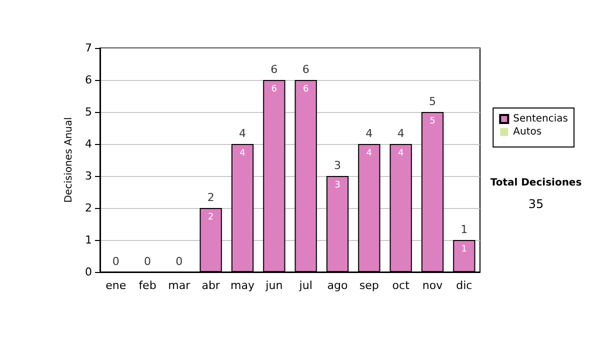  What do you see at coordinates (464, 229) in the screenshot?
I see `total-label: 1` at bounding box center [464, 229].